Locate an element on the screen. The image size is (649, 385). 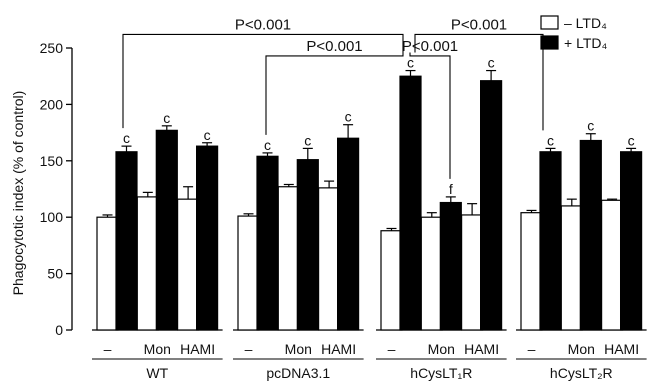
group-label: hCysLT₁R is located at coordinates (441, 373).